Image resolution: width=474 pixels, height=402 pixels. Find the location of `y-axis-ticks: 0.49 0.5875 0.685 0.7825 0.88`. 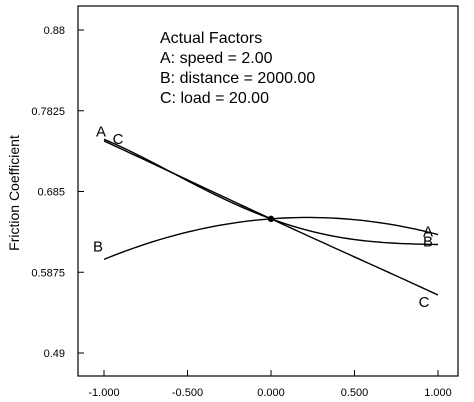

y-axis-ticks: 0.49 0.5875 0.685 0.7825 0.88 is located at coordinates (57, 192).